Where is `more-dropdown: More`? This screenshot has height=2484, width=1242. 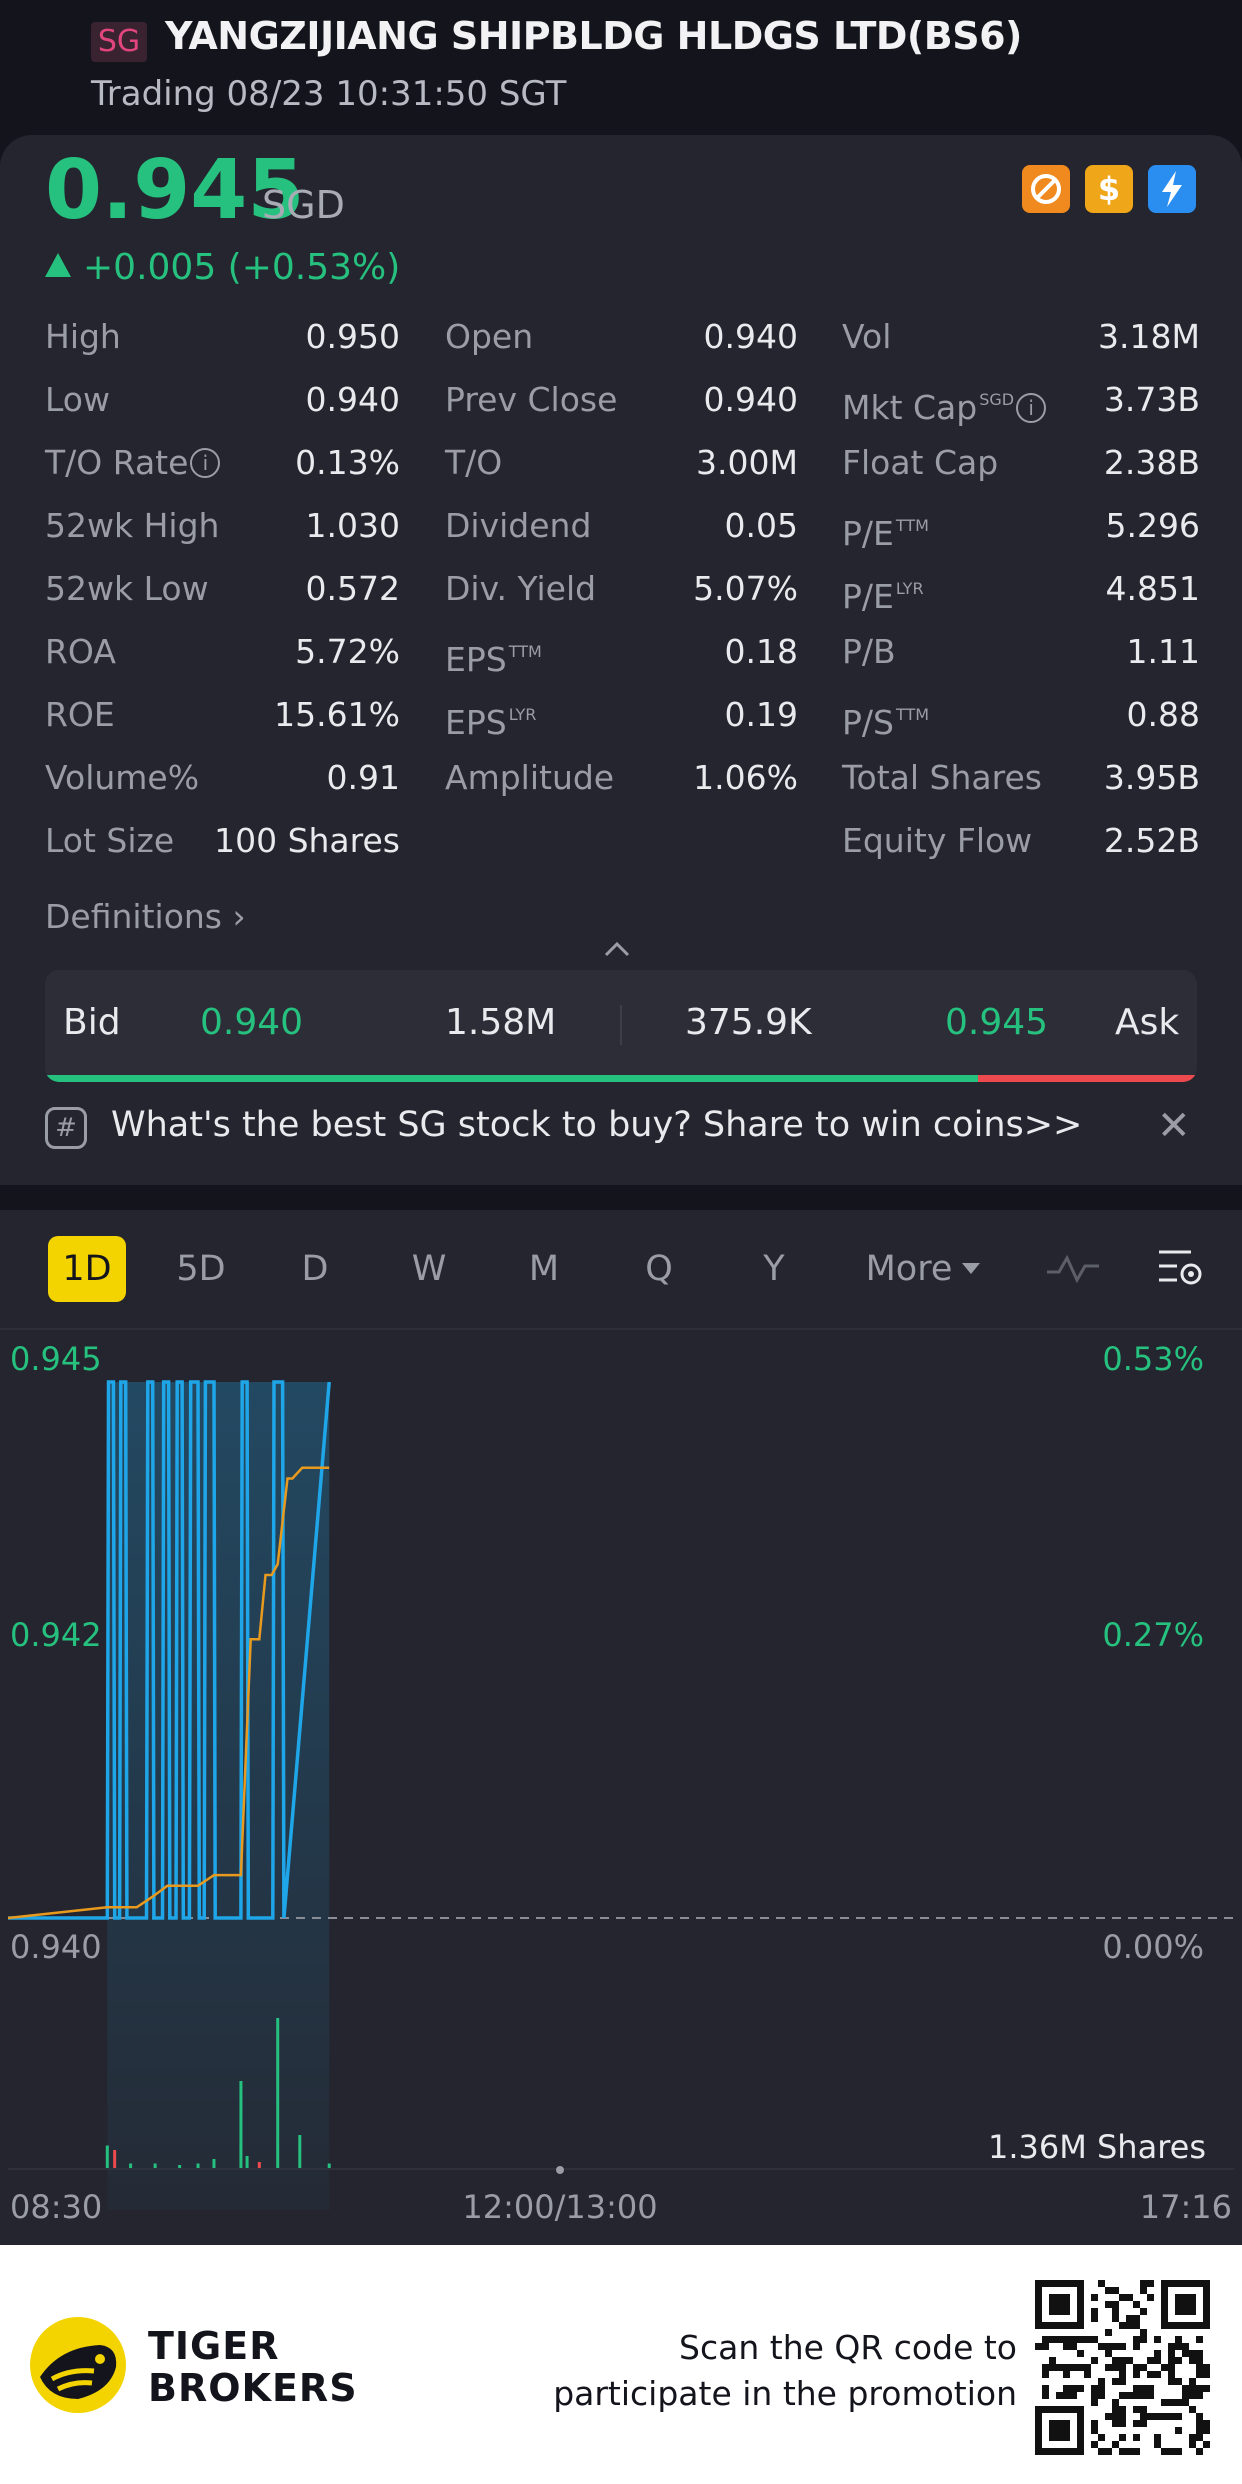
more-dropdown: More is located at coordinates (923, 1269).